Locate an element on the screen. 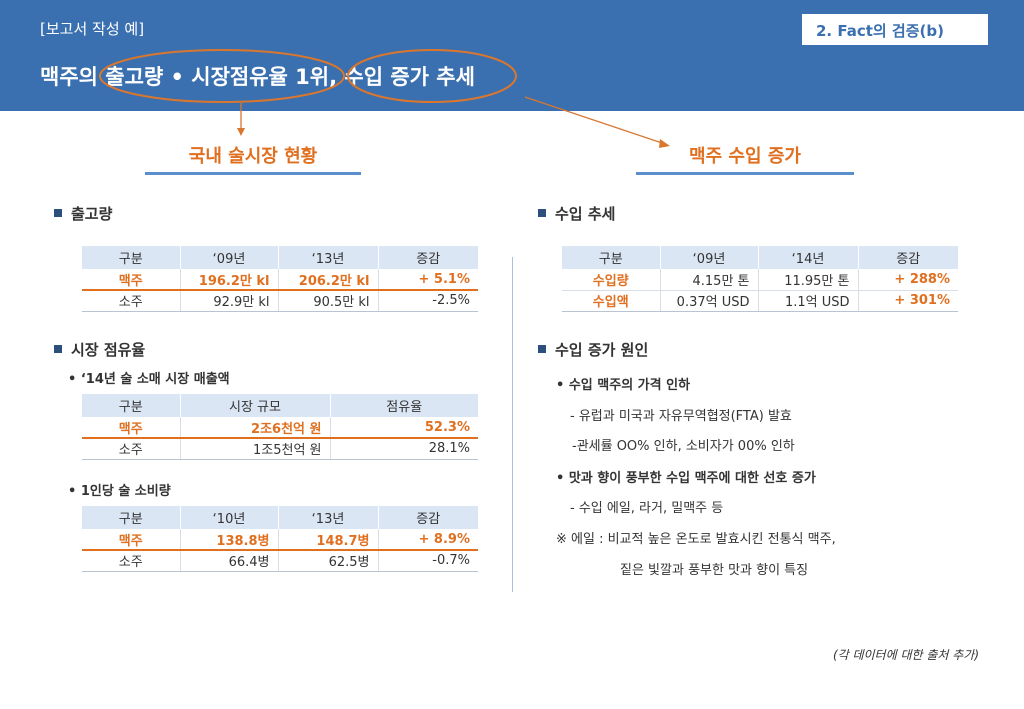 This screenshot has width=1024, height=709. right-section-title: 맥주 수입 증가 is located at coordinates (745, 156).